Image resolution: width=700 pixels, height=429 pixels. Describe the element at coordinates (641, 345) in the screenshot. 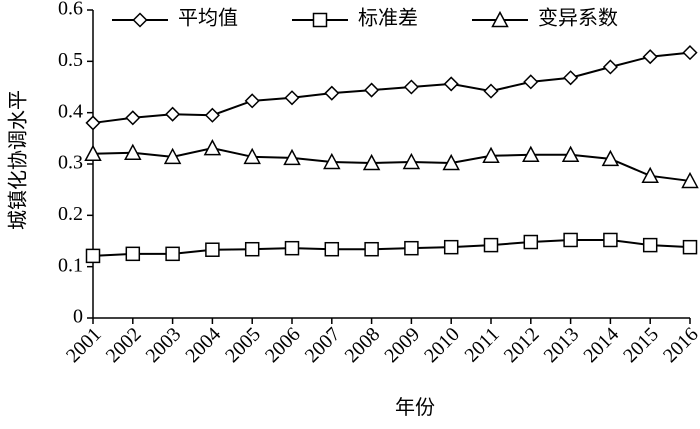

I see `x-tick-label: 2015` at that location.